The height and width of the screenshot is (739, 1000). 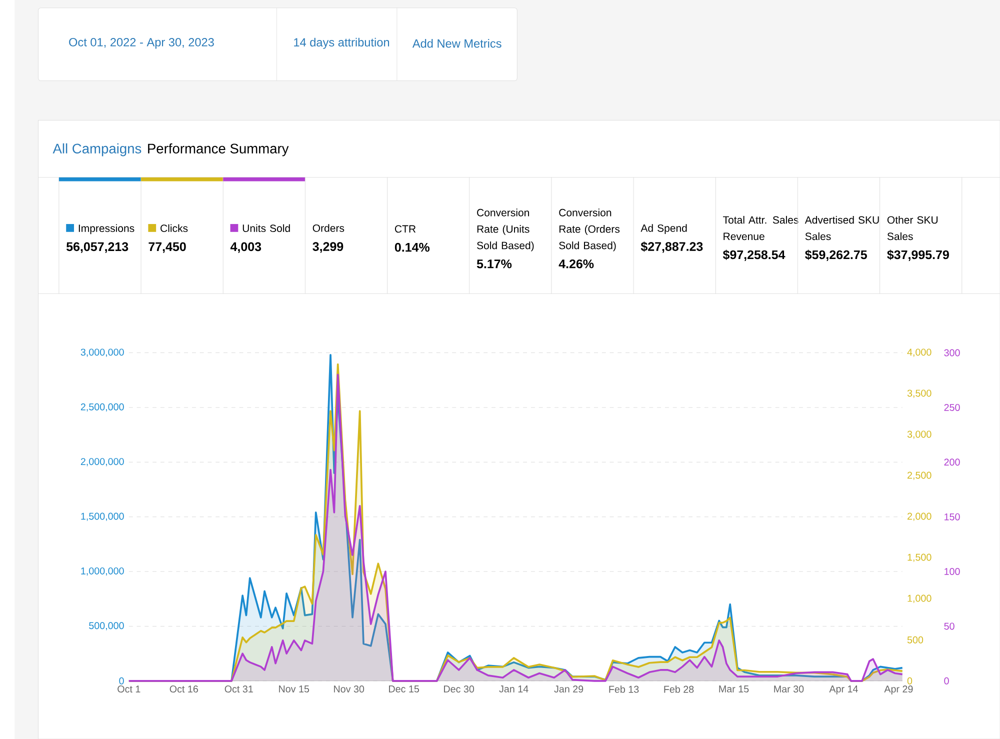 What do you see at coordinates (102, 352) in the screenshot?
I see `y-tick-label: 3,000,000` at bounding box center [102, 352].